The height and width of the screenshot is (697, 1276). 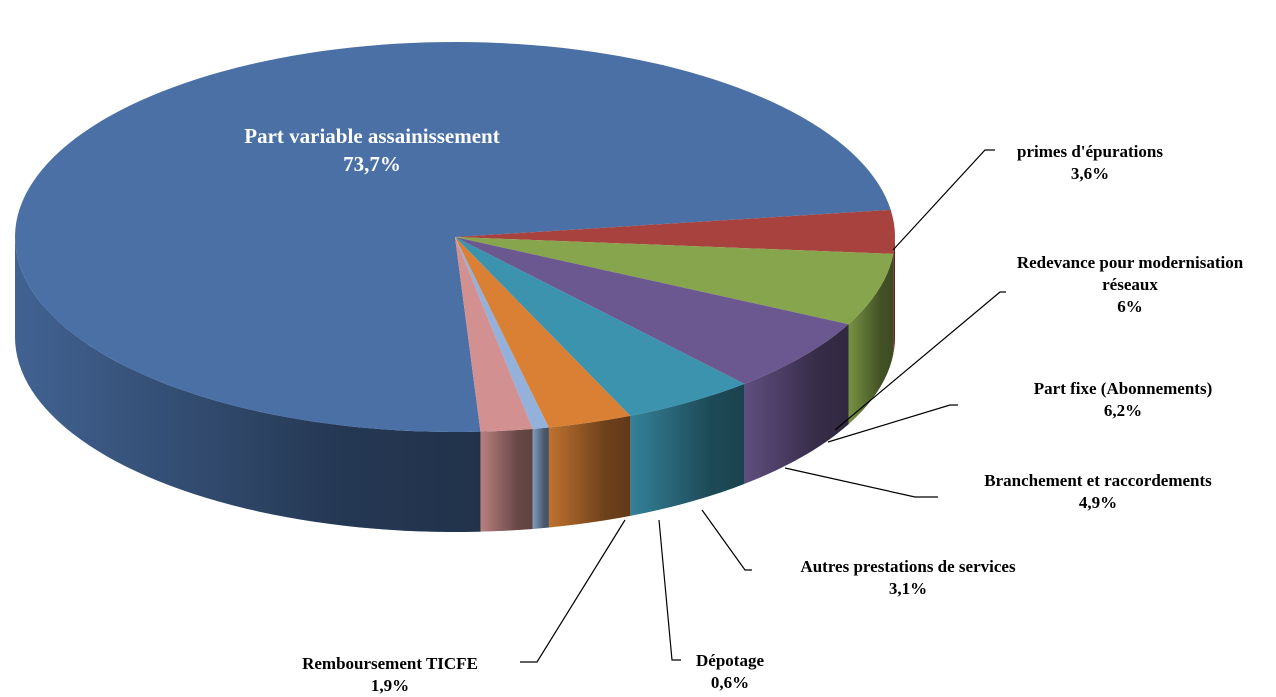 What do you see at coordinates (1123, 400) in the screenshot?
I see `slice-label: Part fixe (Abonnements) 6,2%` at bounding box center [1123, 400].